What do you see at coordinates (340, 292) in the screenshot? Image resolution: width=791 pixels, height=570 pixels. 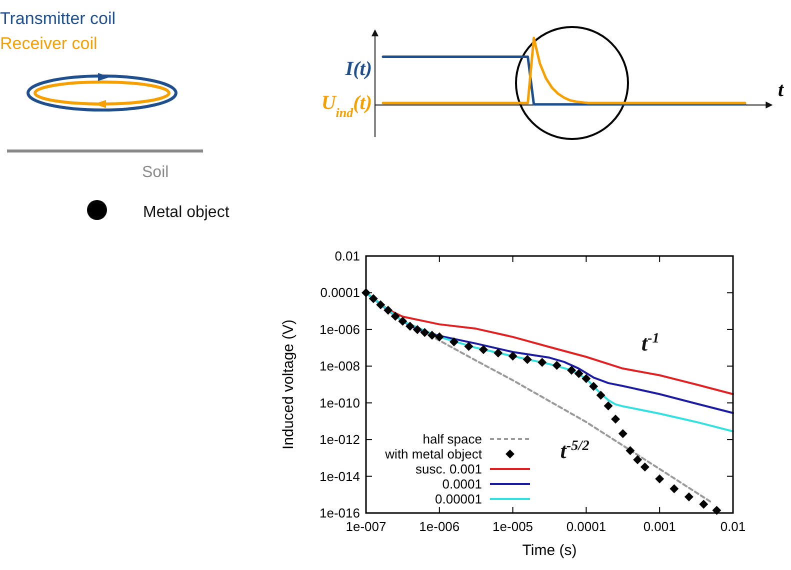 I see `y-tick-label: 0.0001` at bounding box center [340, 292].